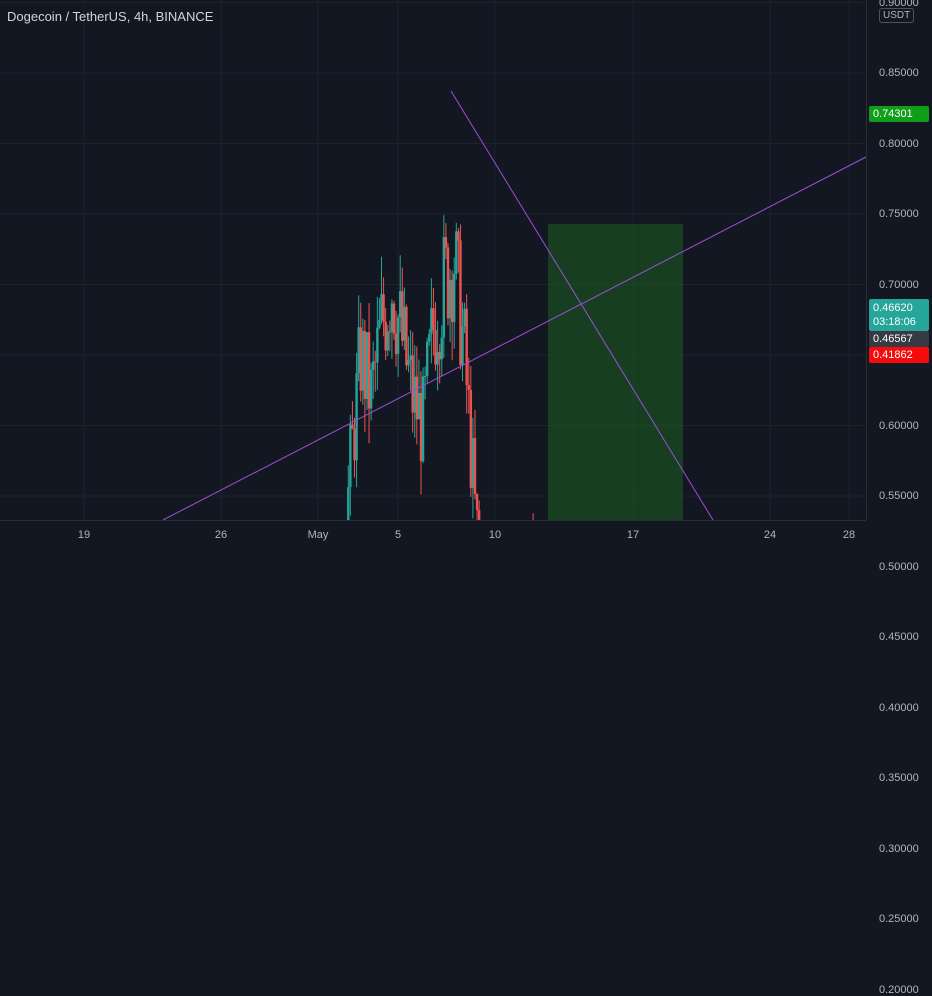 Image resolution: width=932 pixels, height=996 pixels. Describe the element at coordinates (897, 15) in the screenshot. I see `unit-badge: USDT` at that location.